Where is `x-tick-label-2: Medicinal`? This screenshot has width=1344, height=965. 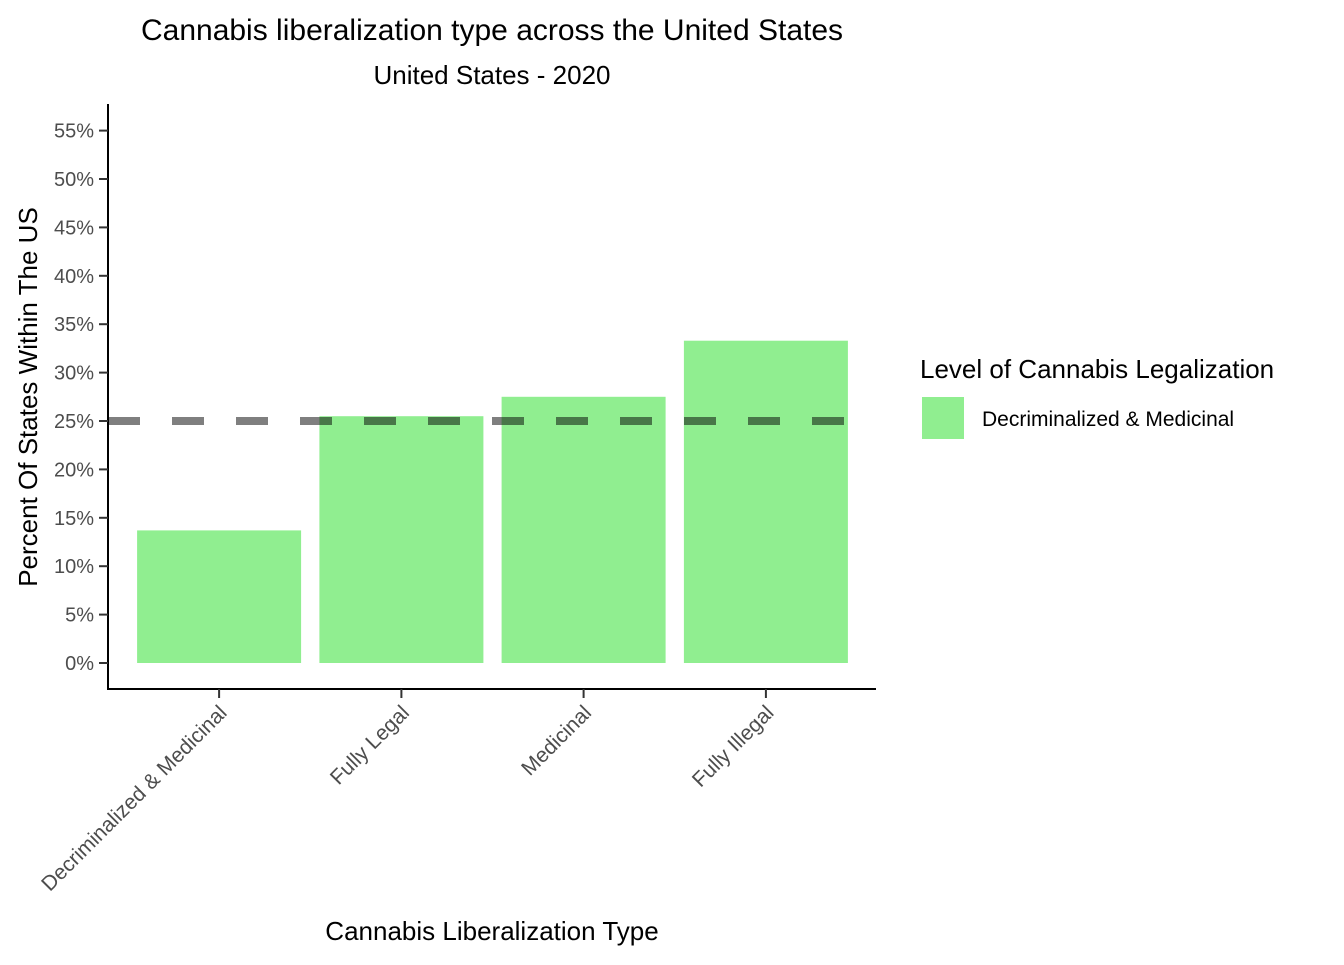 x-tick-label-2: Medicinal is located at coordinates (556, 740).